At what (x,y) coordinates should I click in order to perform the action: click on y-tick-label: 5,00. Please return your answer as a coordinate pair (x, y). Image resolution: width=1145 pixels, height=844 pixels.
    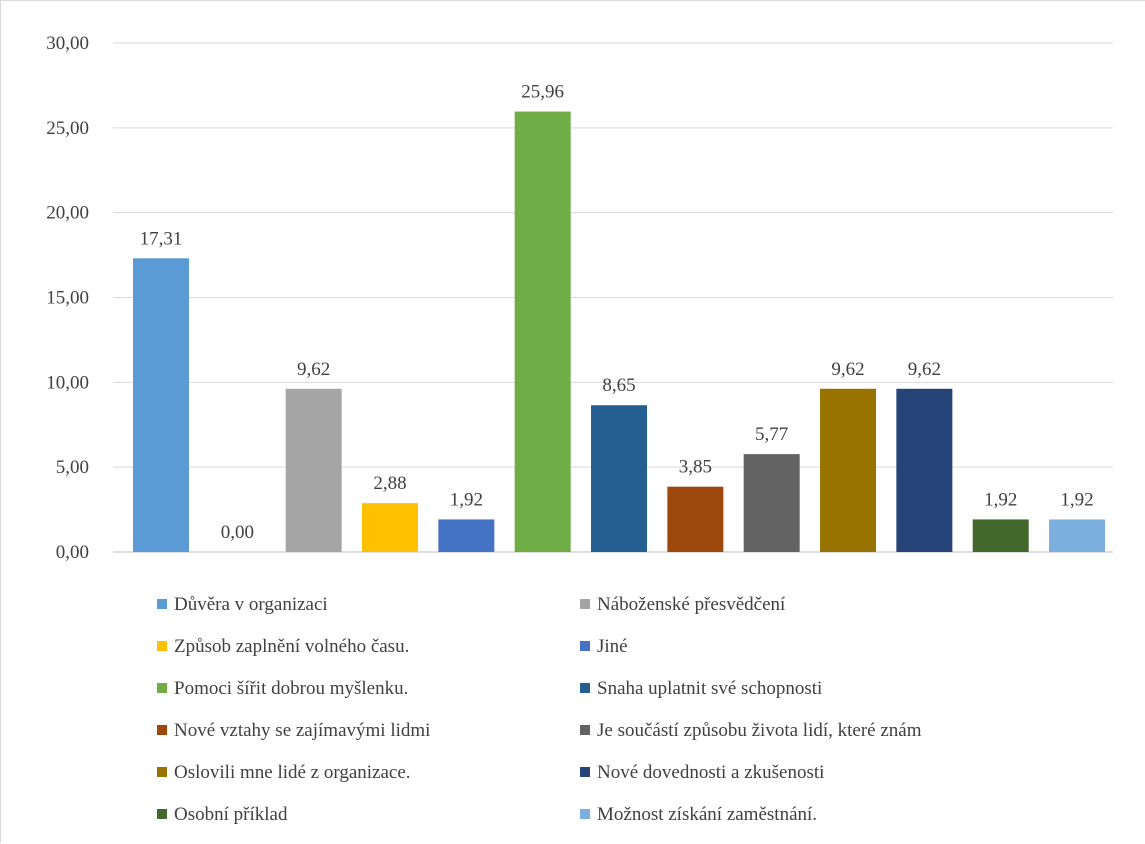
    Looking at the image, I should click on (72, 467).